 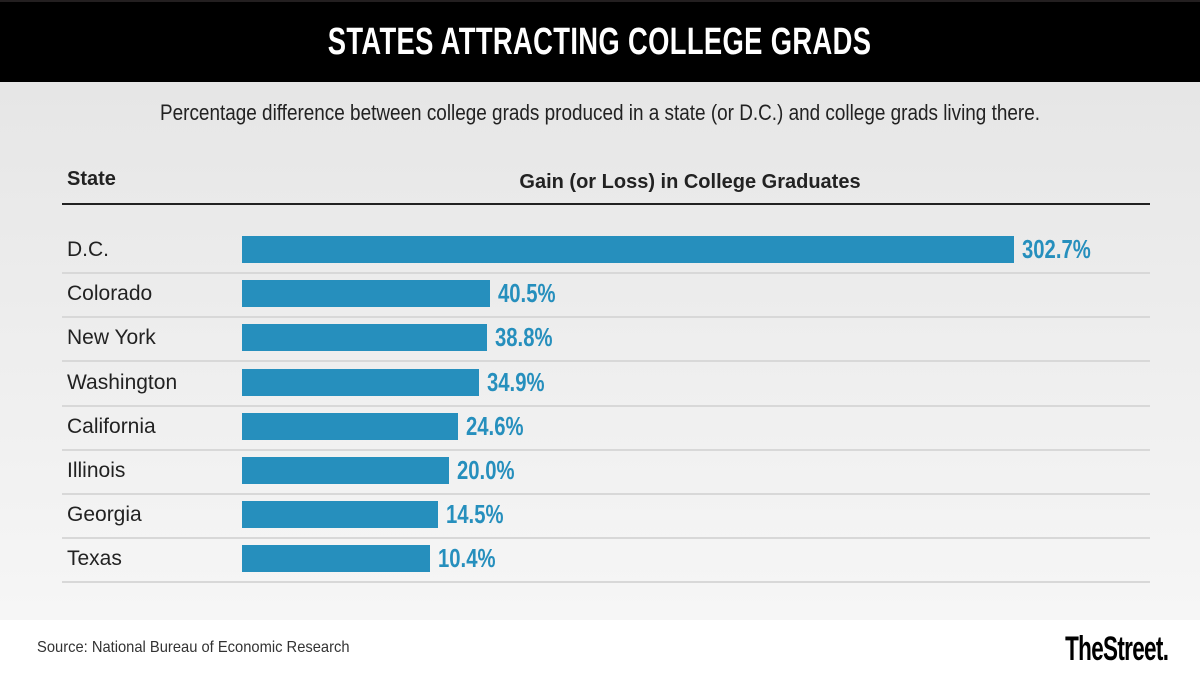 I want to click on value-label: 24.6%, so click(x=495, y=425).